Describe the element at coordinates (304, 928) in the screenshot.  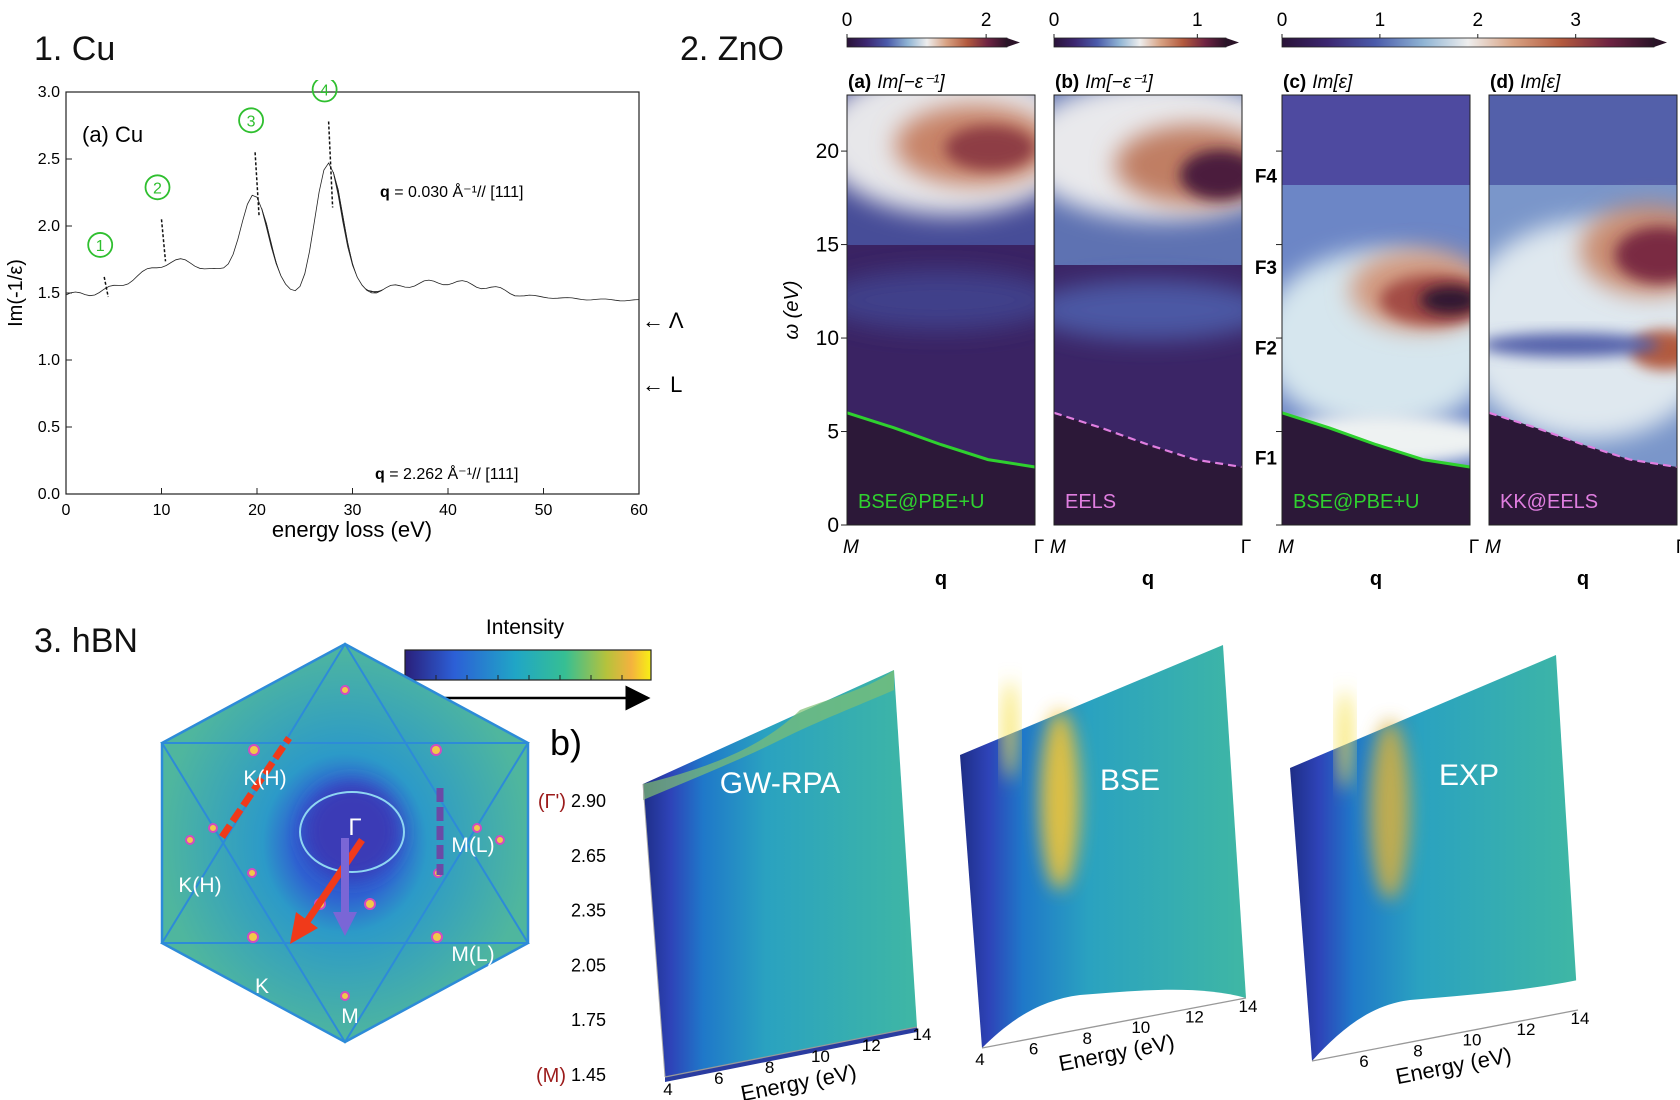
I see `hbn-gamma-k-arrowhead` at that location.